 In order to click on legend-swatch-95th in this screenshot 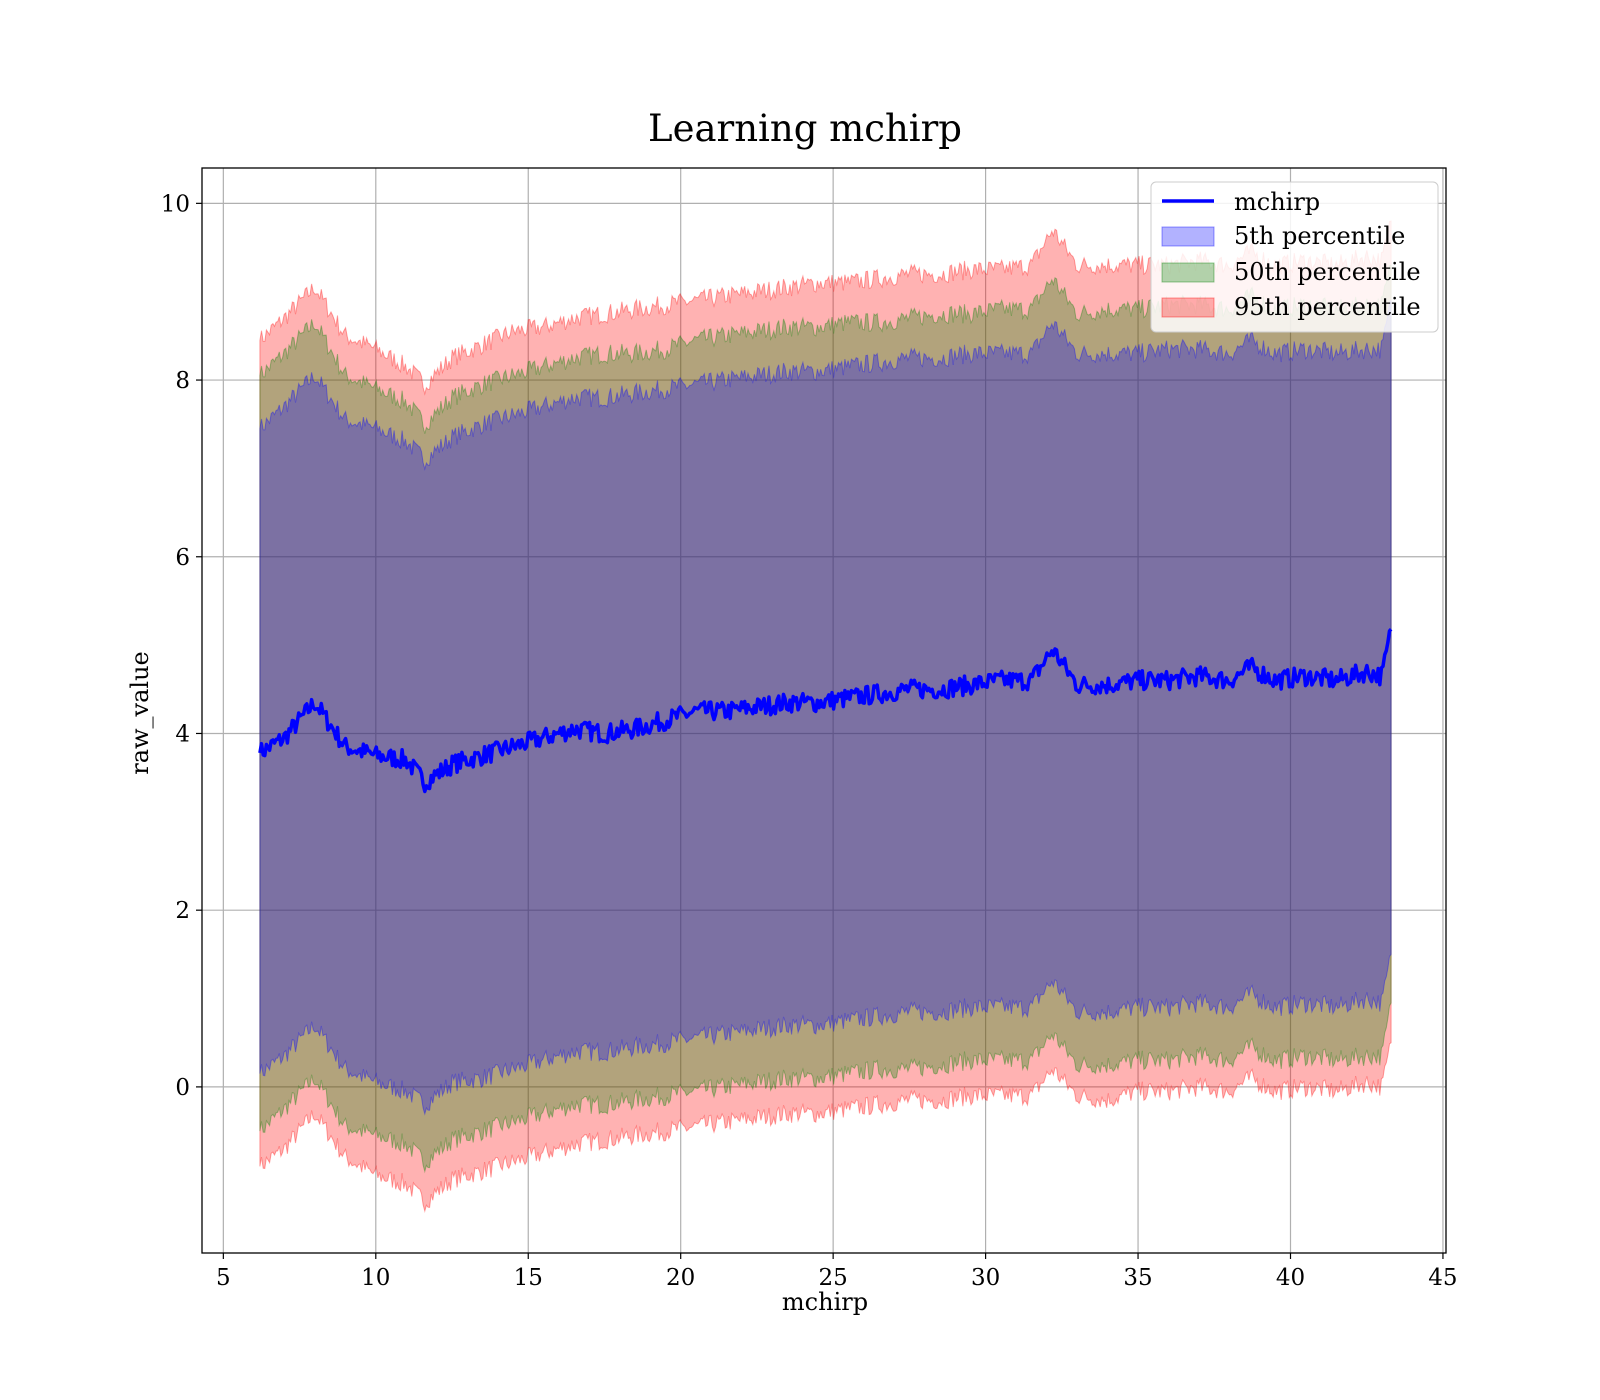, I will do `click(1188, 307)`.